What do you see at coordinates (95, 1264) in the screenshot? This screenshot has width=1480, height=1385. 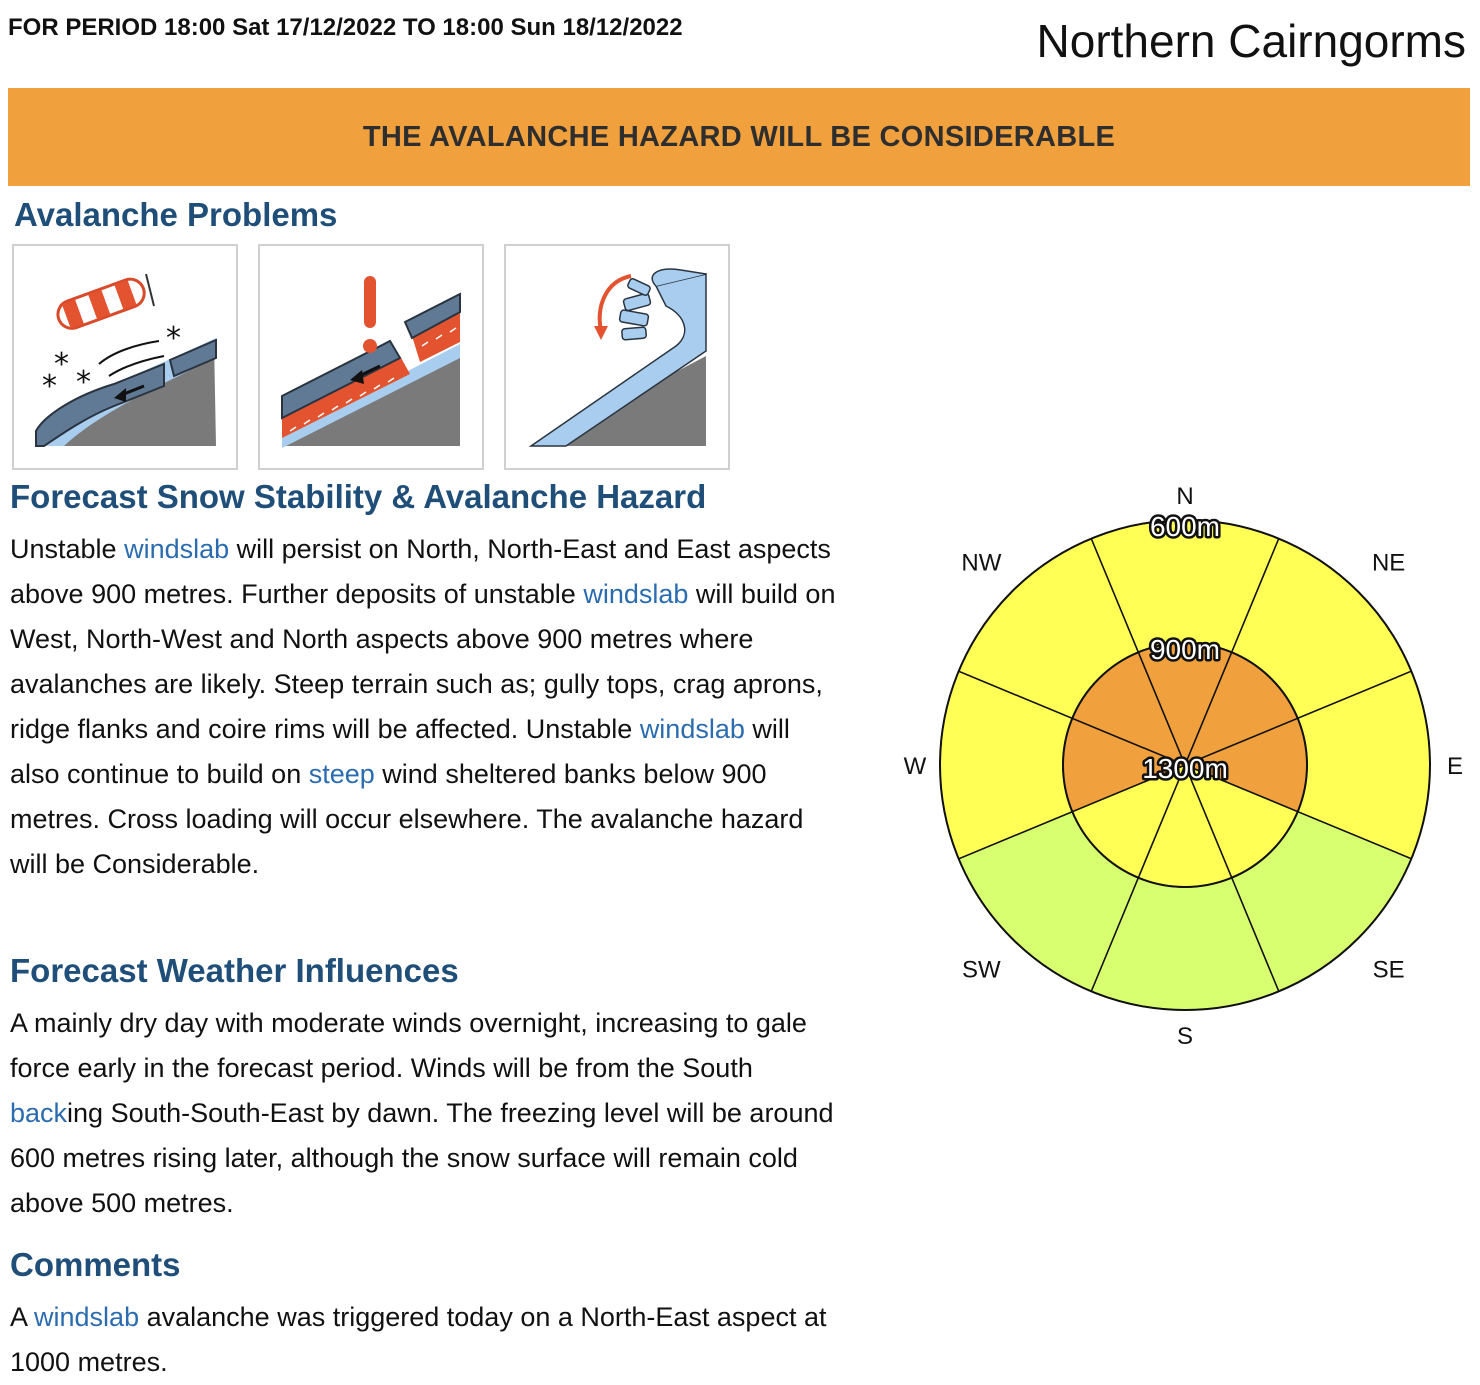 I see `comments-heading: Comments` at bounding box center [95, 1264].